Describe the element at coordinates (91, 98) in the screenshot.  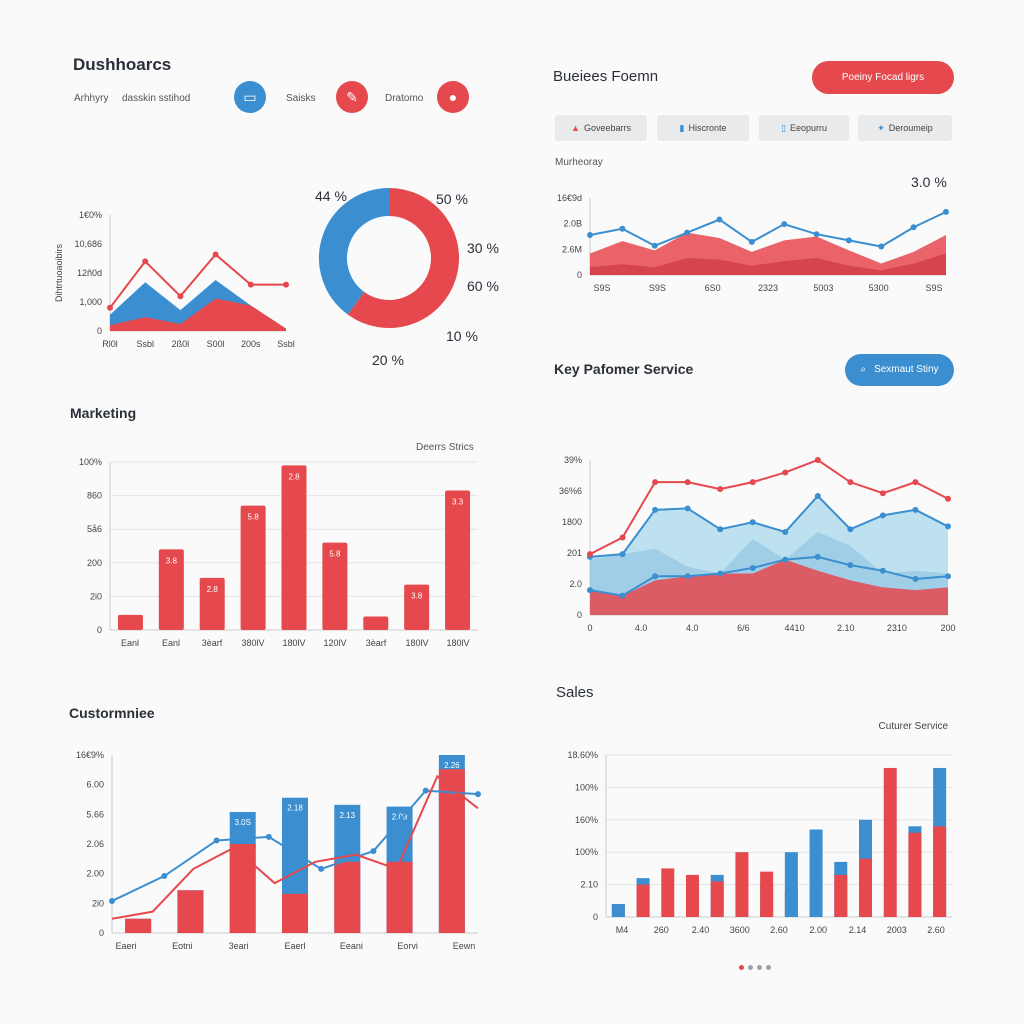
I see `nav-link-1: Arhhyry` at that location.